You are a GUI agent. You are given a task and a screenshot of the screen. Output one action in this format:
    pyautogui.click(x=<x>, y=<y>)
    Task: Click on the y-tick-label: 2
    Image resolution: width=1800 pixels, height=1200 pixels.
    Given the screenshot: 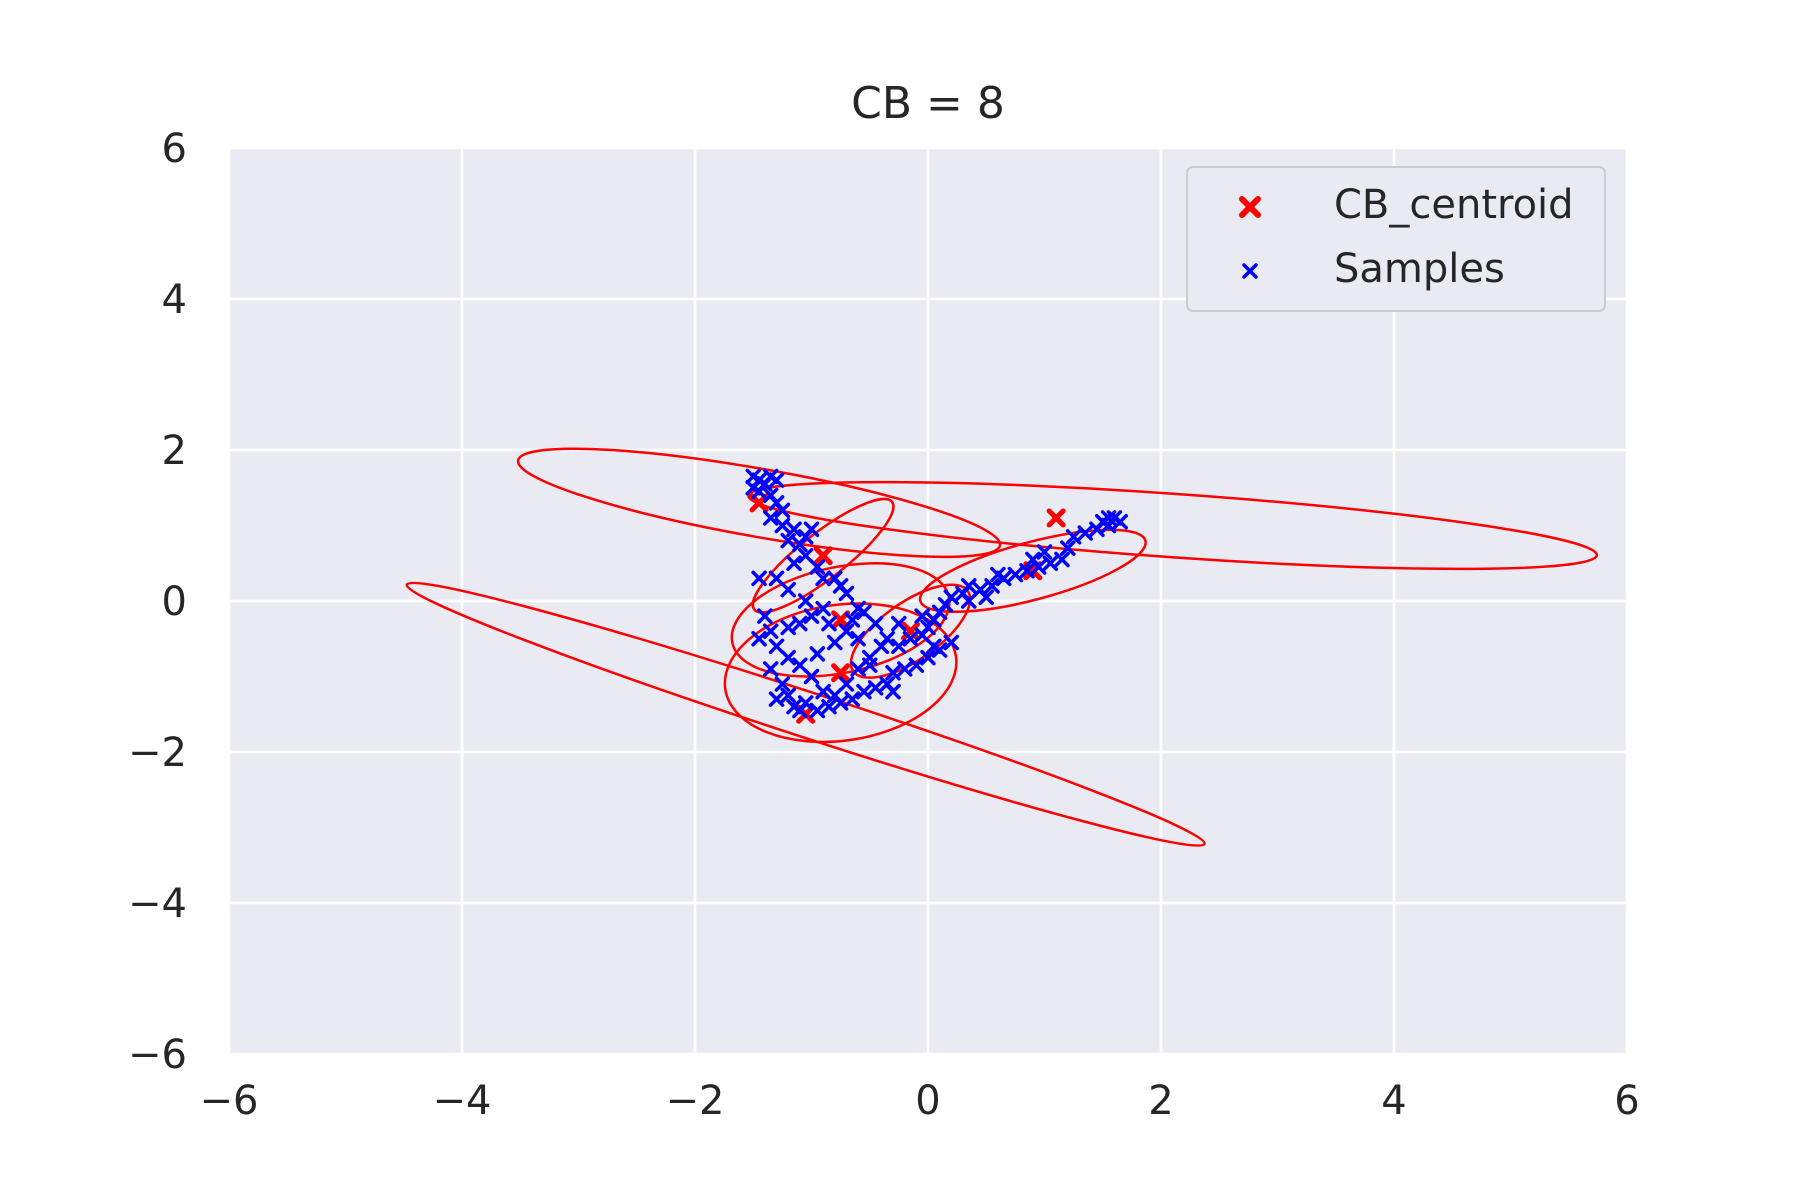 What is the action you would take?
    pyautogui.click(x=174, y=451)
    